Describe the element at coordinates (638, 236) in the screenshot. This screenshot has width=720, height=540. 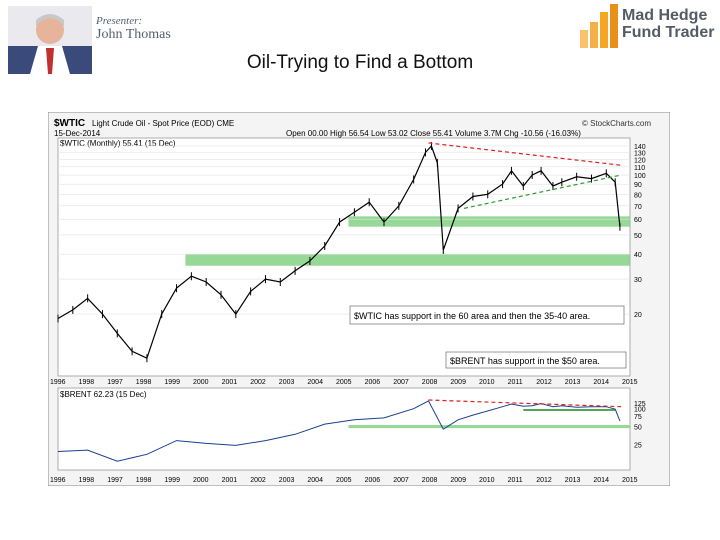
I see `y-tick-label: 50` at that location.